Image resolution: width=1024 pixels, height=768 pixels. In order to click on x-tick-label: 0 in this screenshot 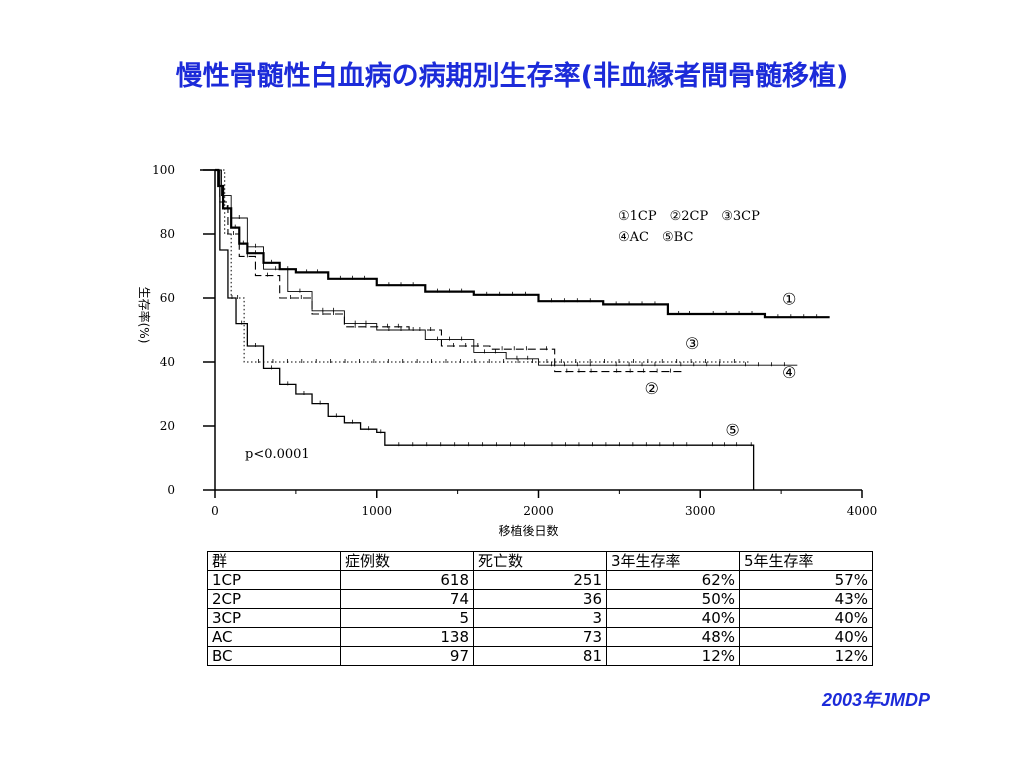, I will do `click(215, 511)`.